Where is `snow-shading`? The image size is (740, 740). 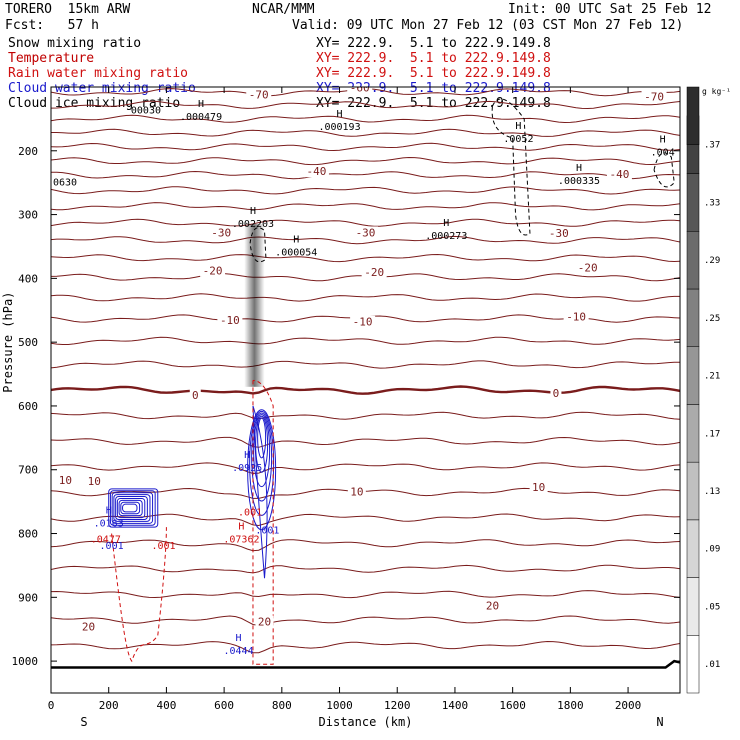
snow-shading is located at coordinates (254, 305).